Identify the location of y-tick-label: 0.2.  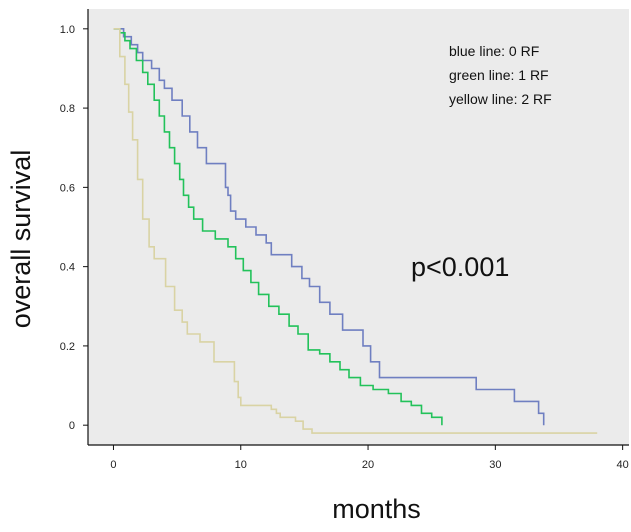
(67, 347).